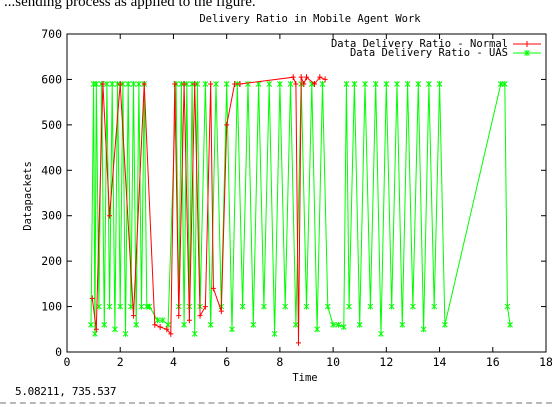 The image size is (552, 407). Describe the element at coordinates (545, 362) in the screenshot. I see `x-tick-label: 18` at that location.